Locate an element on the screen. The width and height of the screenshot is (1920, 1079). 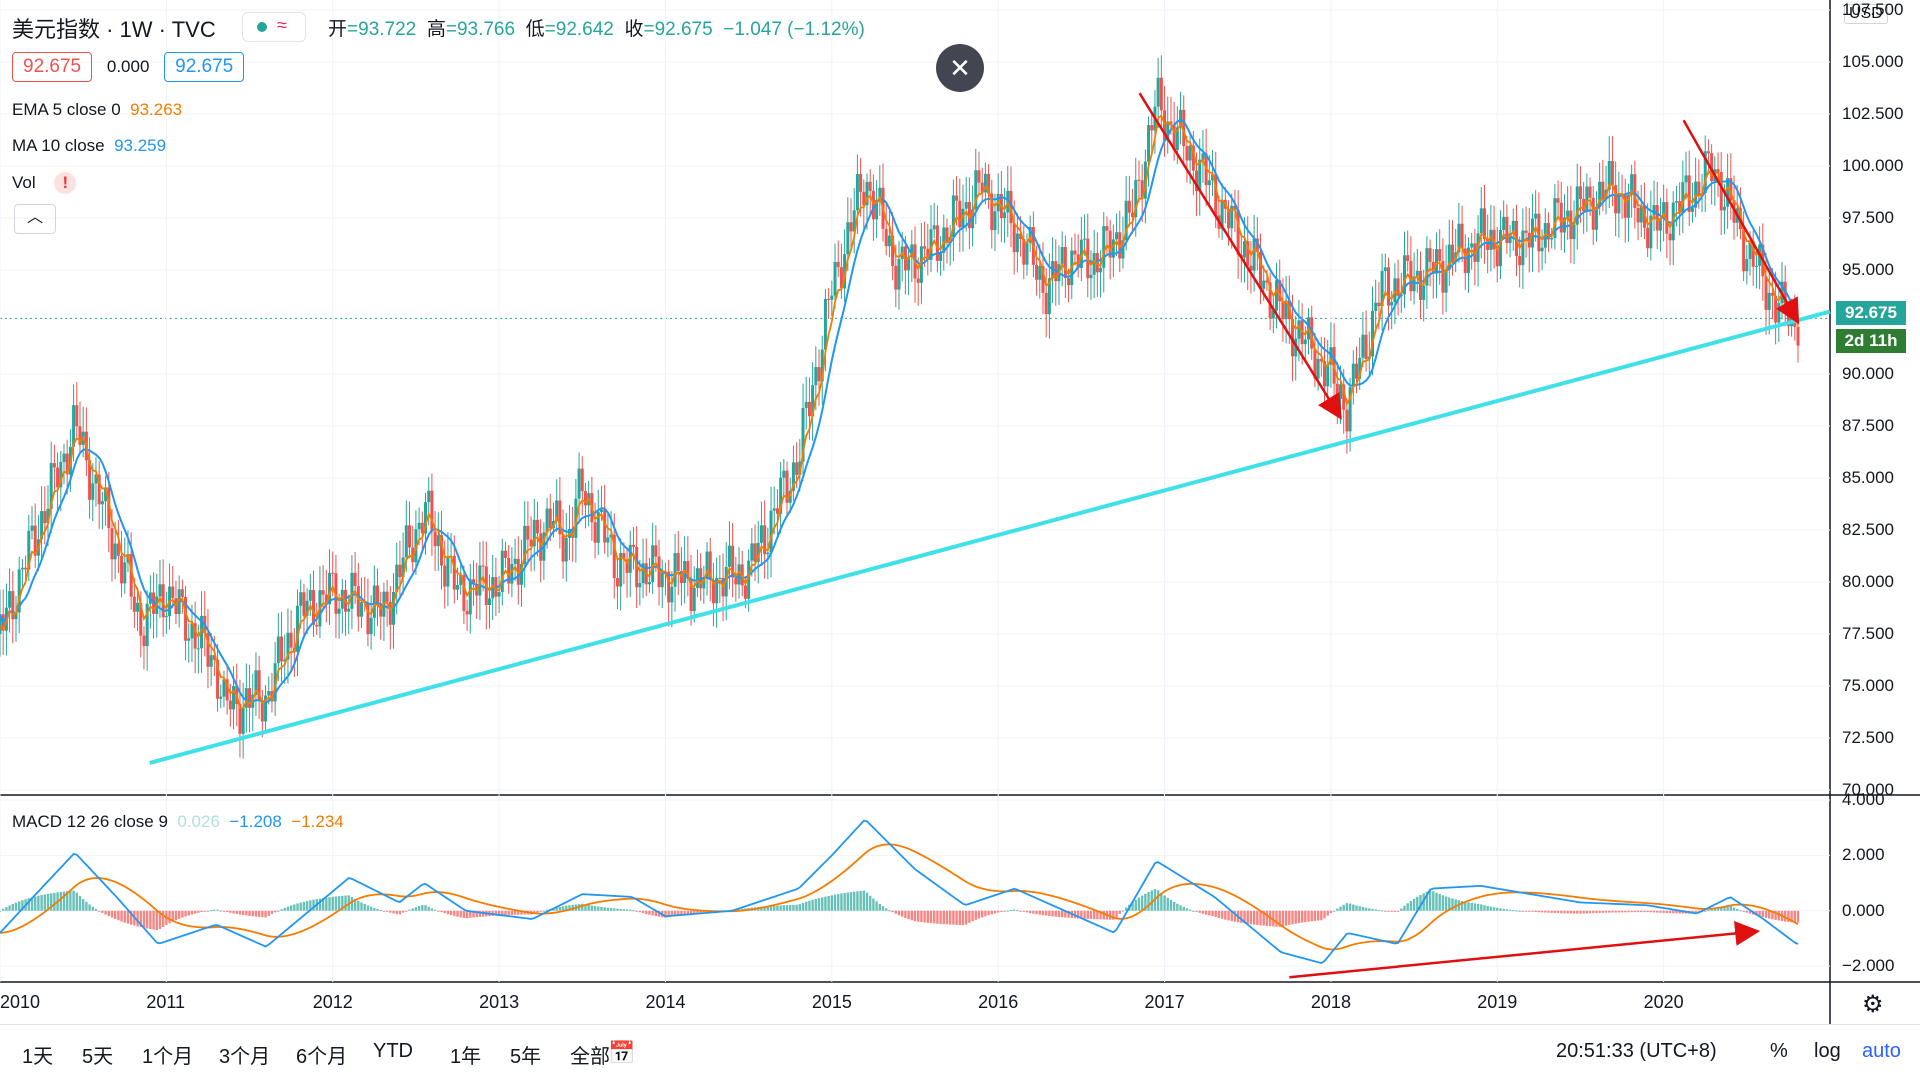
range-button: 1个月 is located at coordinates (168, 1057).